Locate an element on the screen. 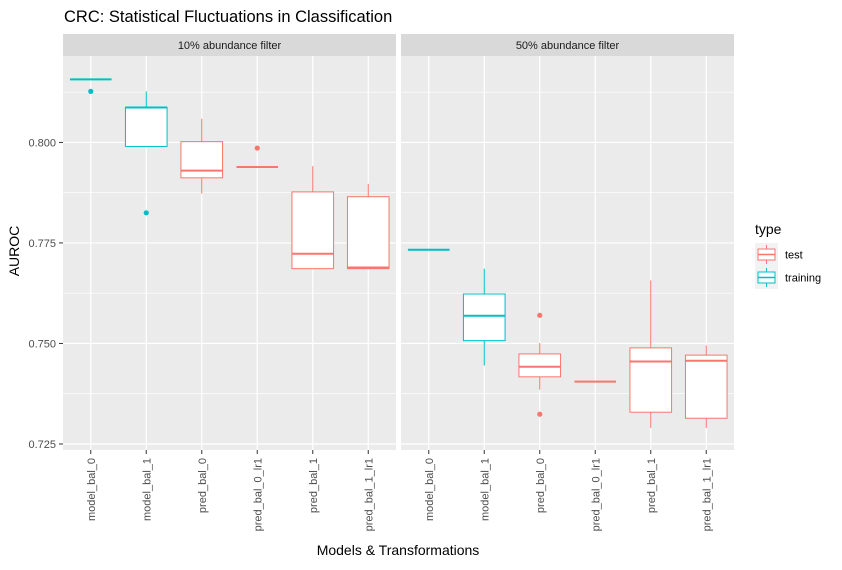 The width and height of the screenshot is (842, 570). y-axis: 0.725 0.750 0.775 0.800 is located at coordinates (45, 294).